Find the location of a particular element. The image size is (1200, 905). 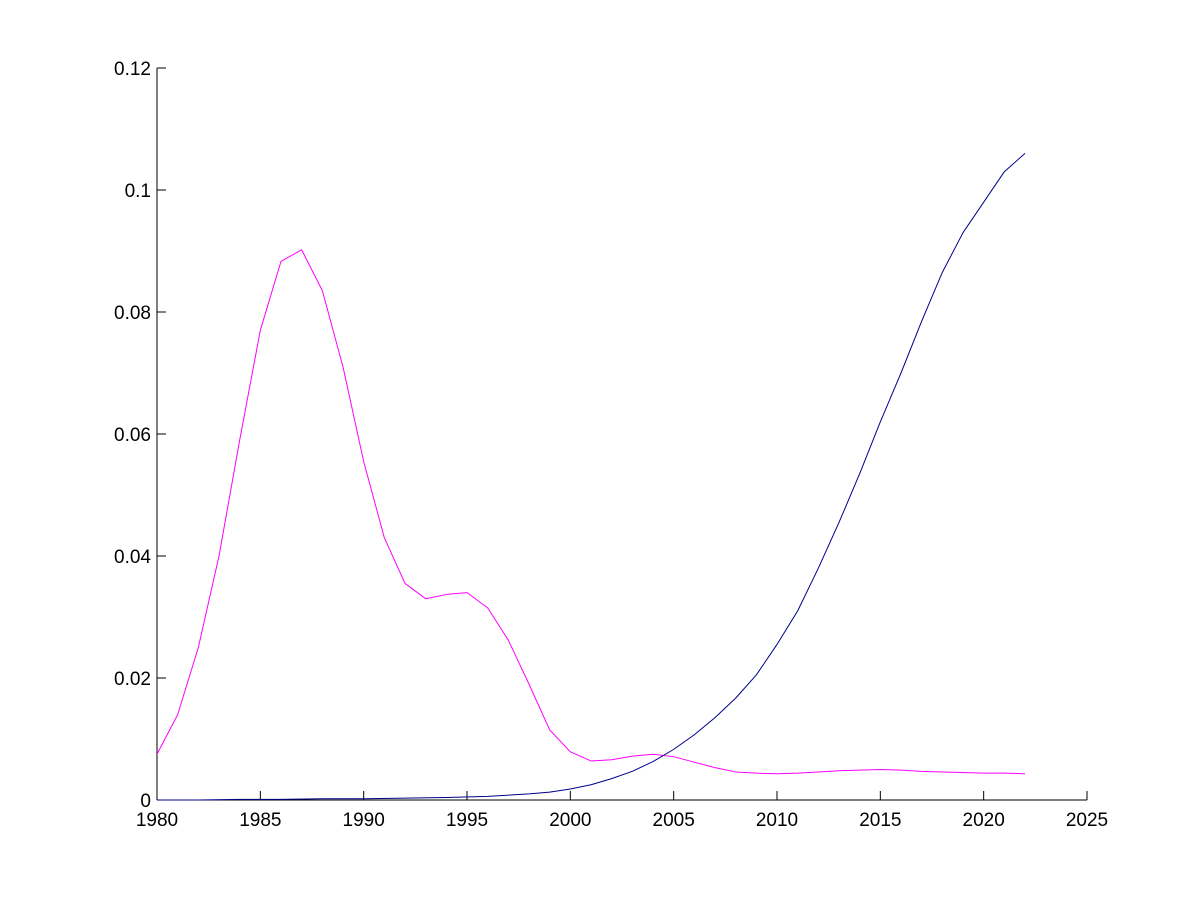

x-tick-label: 2000 is located at coordinates (570, 820).